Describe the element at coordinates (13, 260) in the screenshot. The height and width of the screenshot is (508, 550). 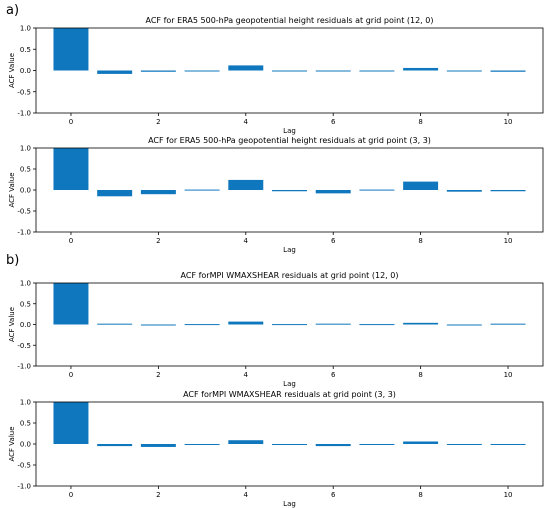
I see `panel-label-b: b)` at that location.